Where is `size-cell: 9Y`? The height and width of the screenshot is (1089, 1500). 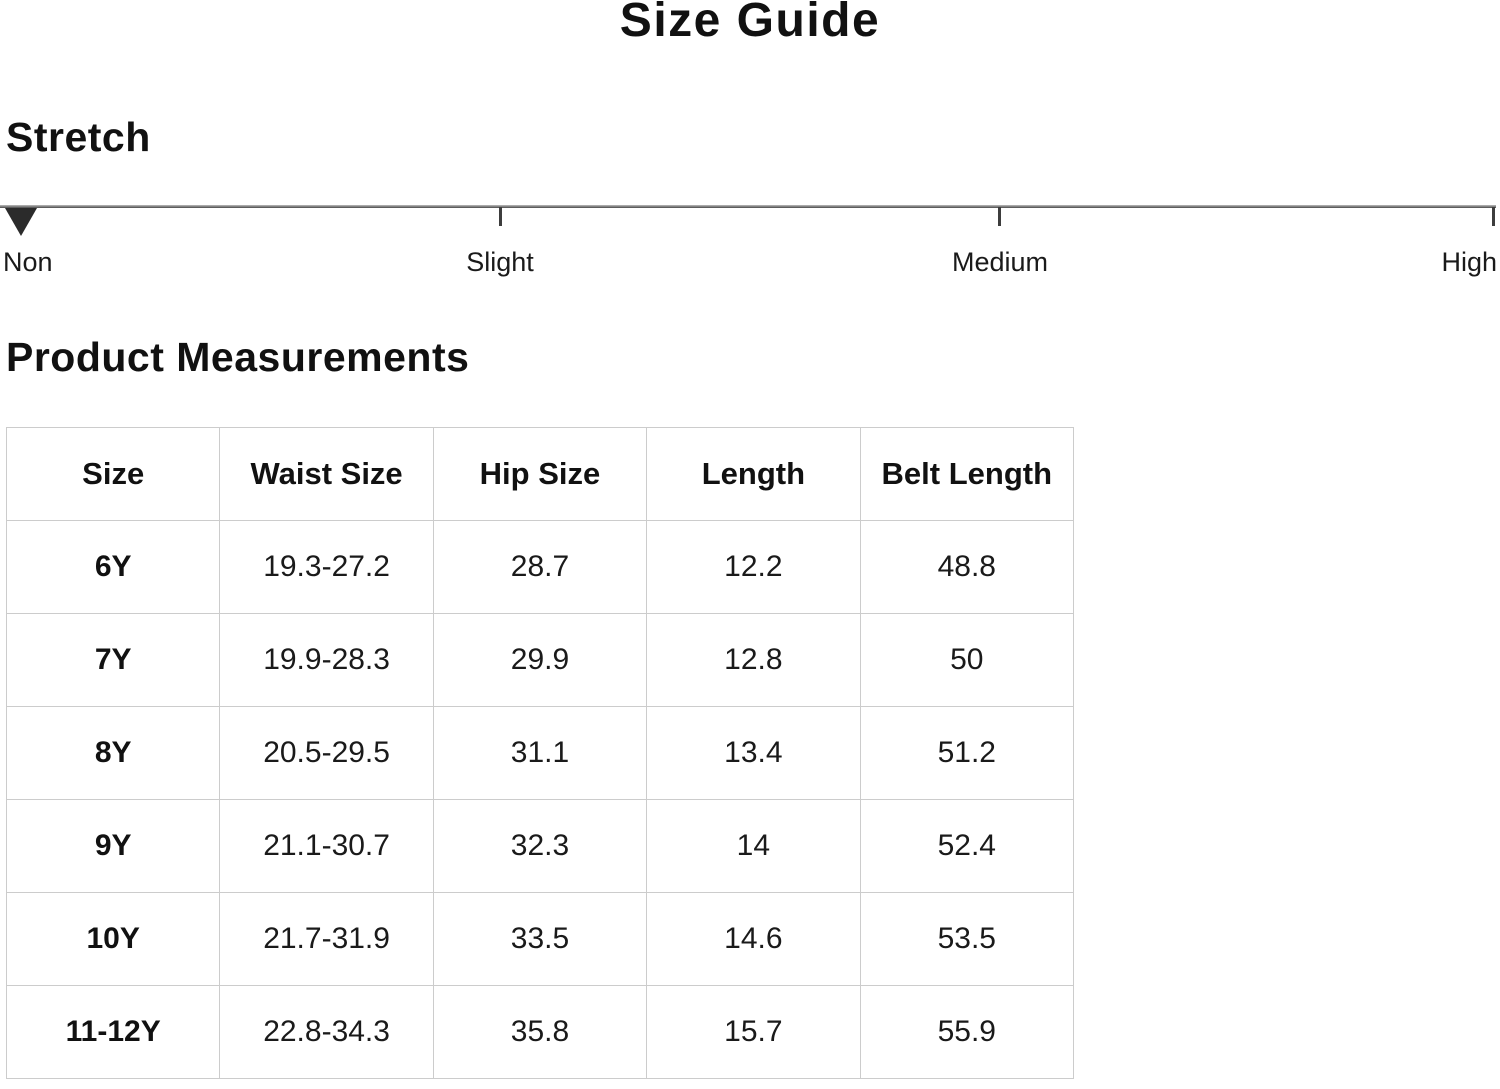 size-cell: 9Y is located at coordinates (113, 846).